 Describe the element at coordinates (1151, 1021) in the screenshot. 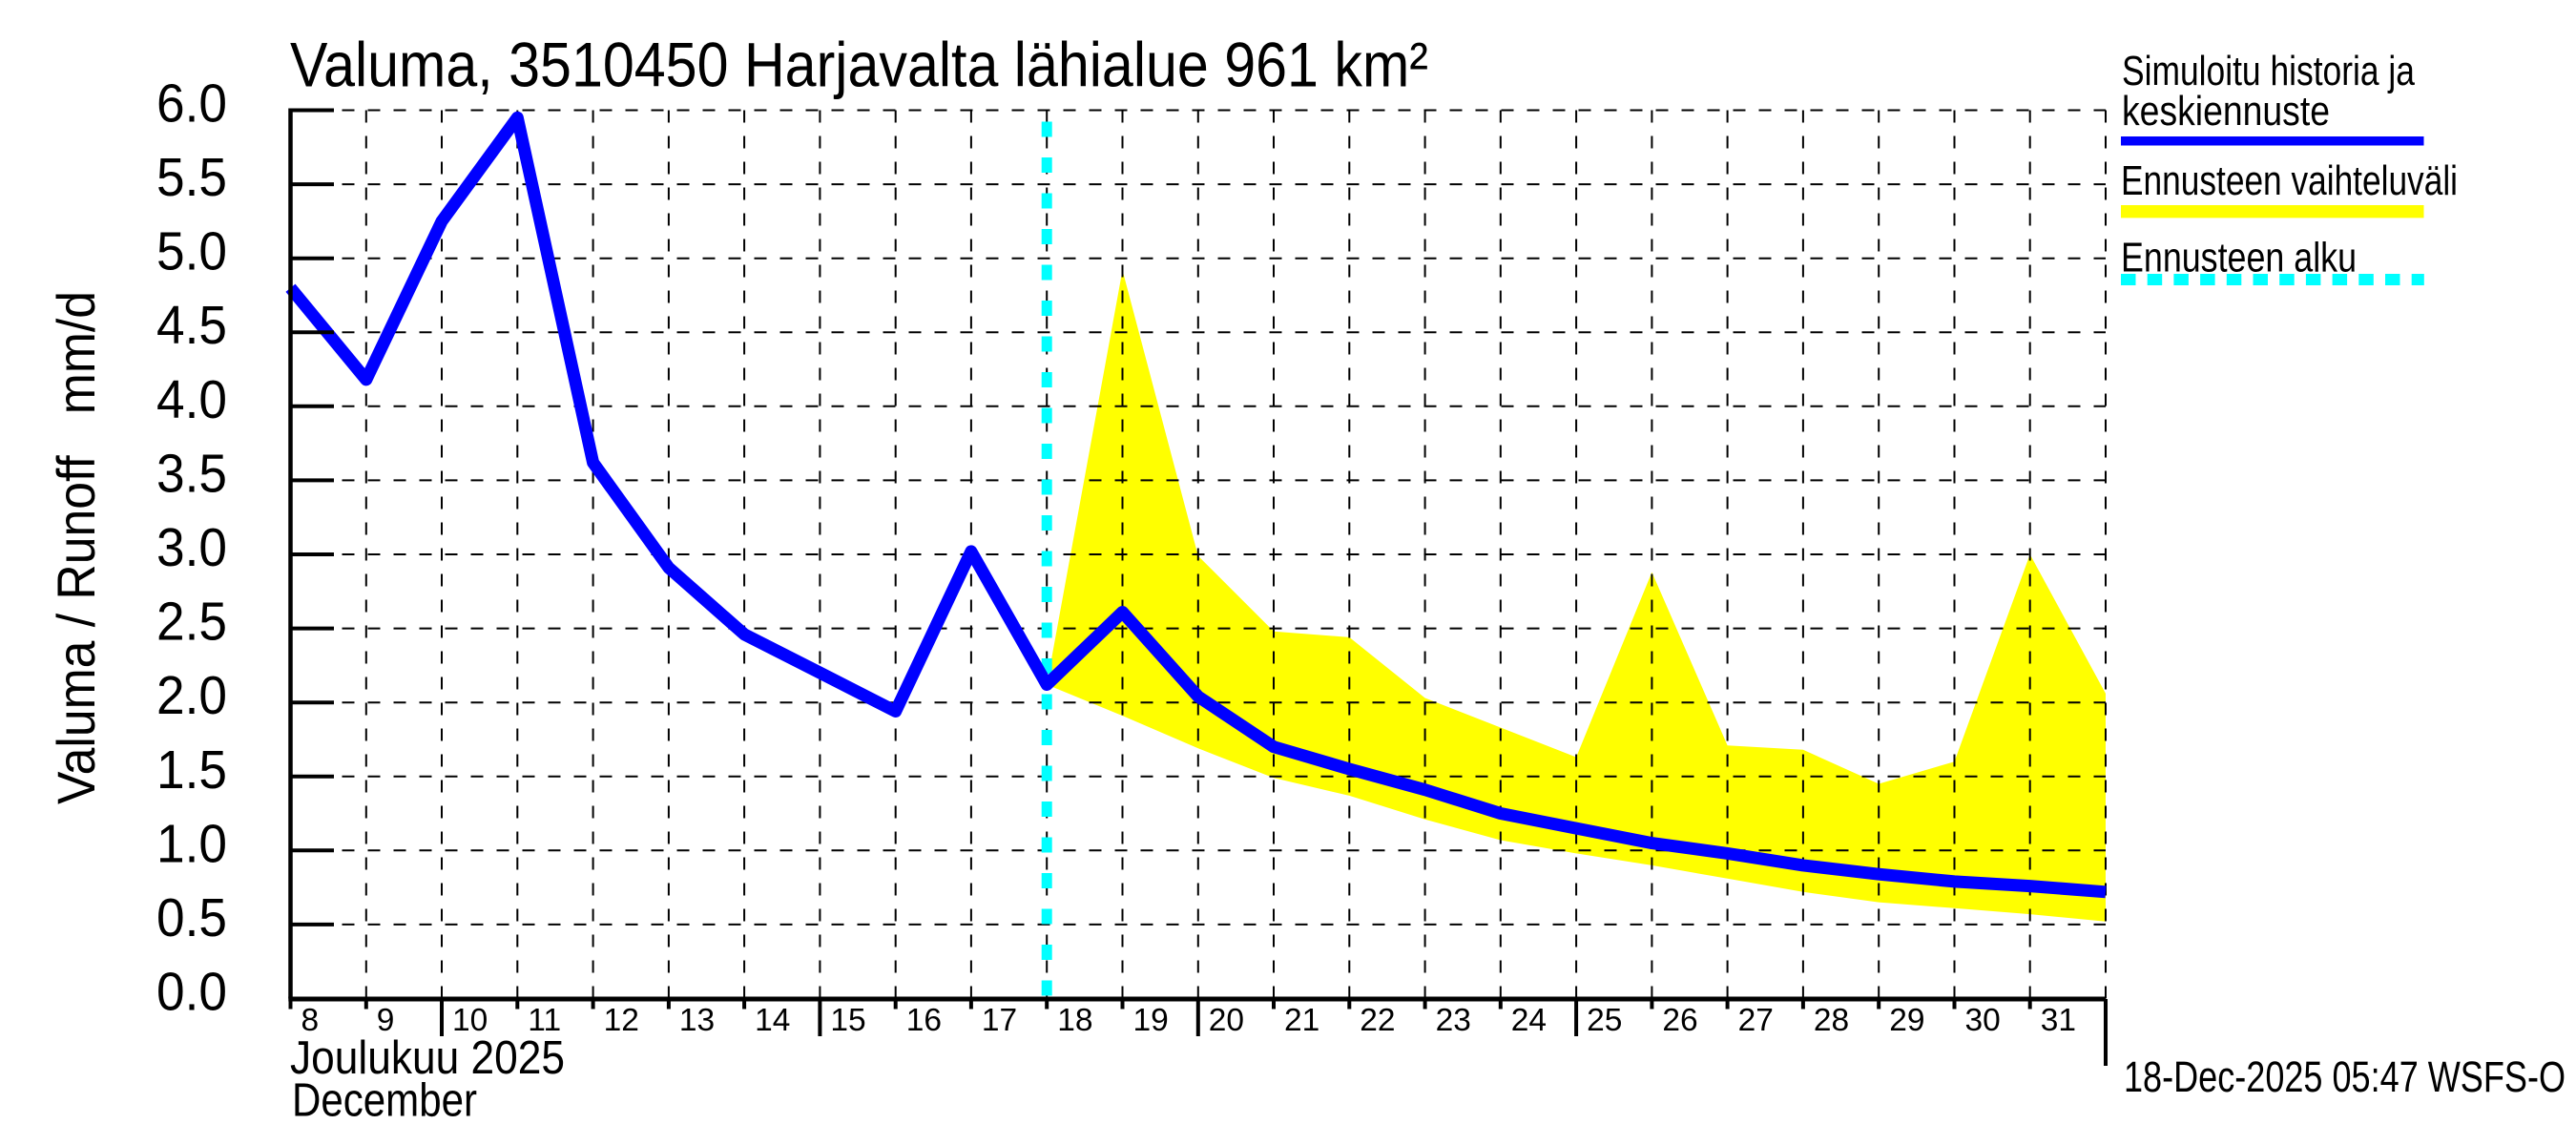

I see `svg-text: 19` at that location.